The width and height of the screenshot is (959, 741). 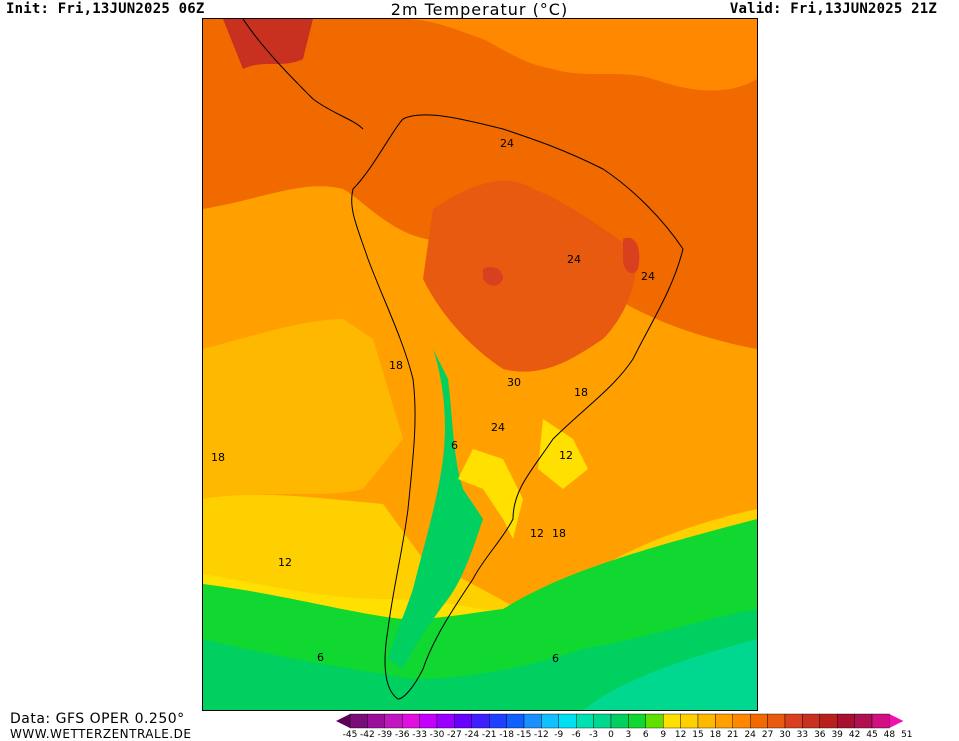 What do you see at coordinates (303, 74) in the screenshot?
I see `central-america-outline` at bounding box center [303, 74].